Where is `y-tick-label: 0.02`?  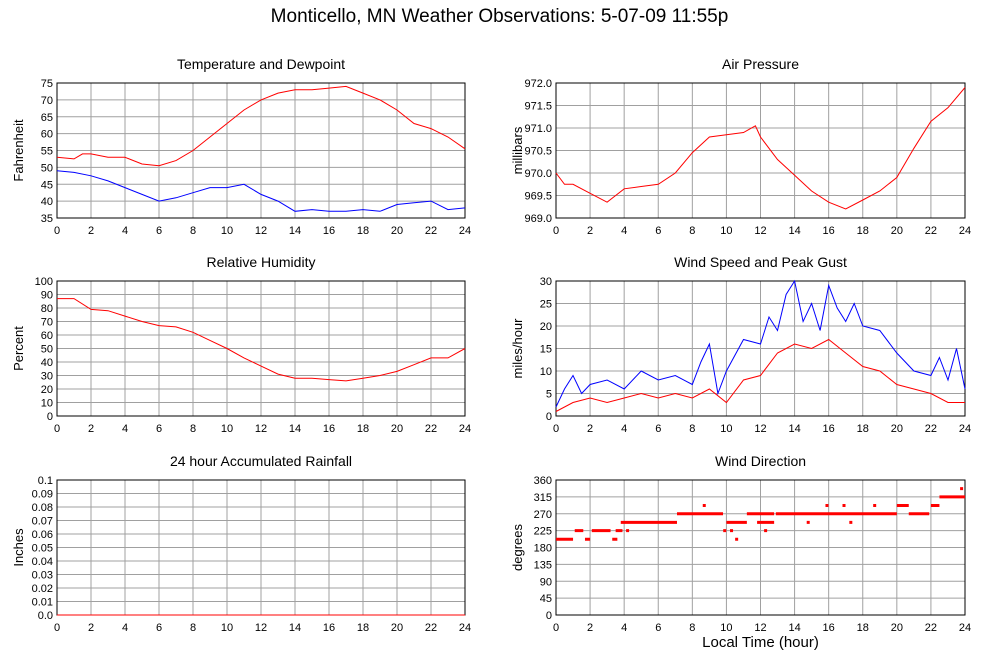
y-tick-label: 0.02 is located at coordinates (42, 589).